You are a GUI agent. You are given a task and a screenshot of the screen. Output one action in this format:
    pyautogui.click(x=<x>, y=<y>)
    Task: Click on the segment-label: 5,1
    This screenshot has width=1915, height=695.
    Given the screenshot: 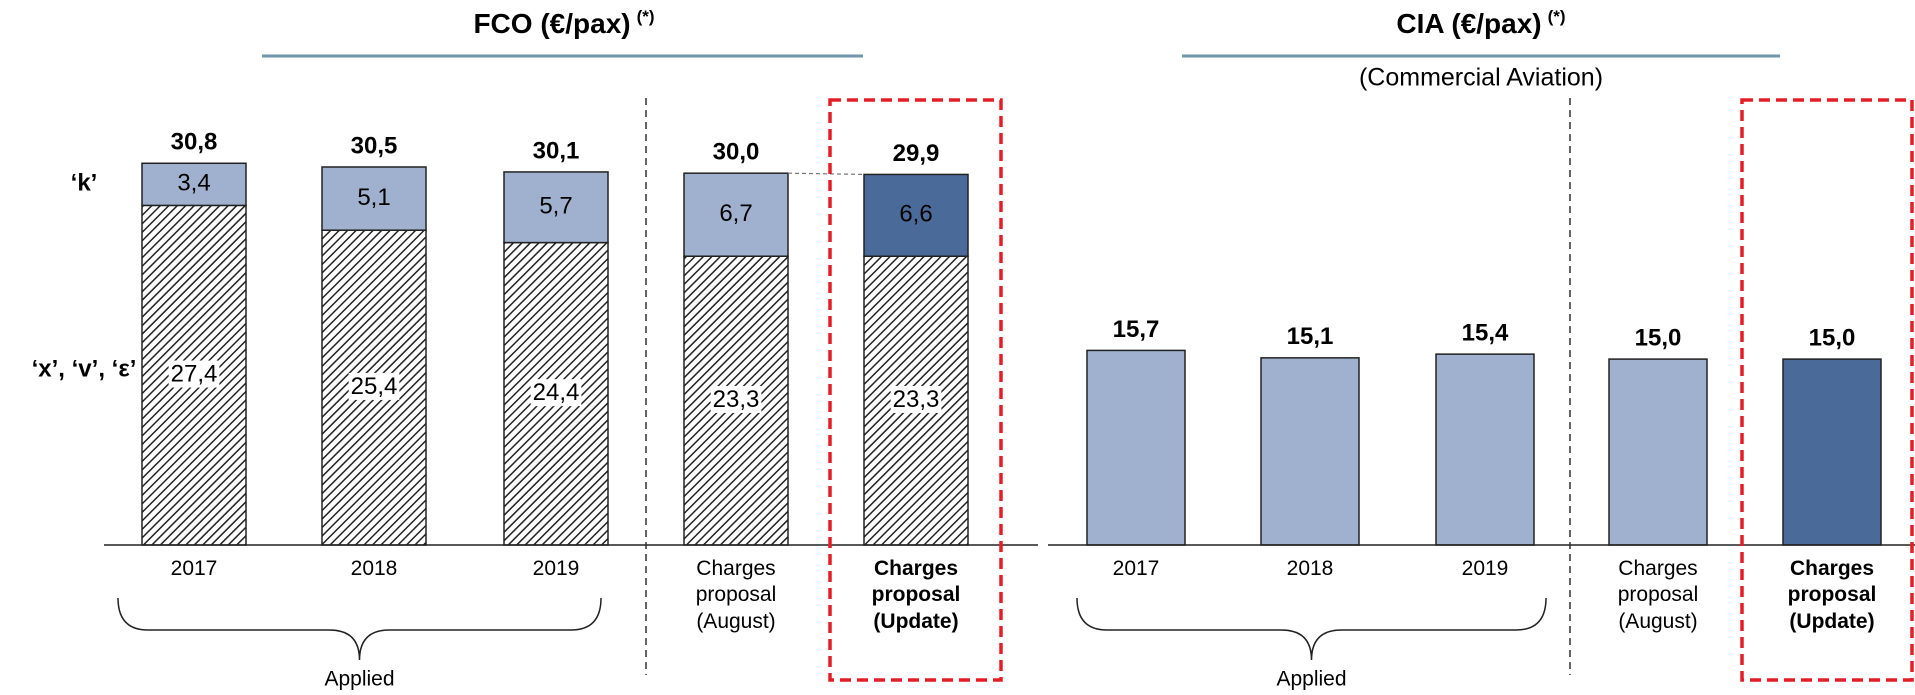 What is the action you would take?
    pyautogui.click(x=373, y=197)
    